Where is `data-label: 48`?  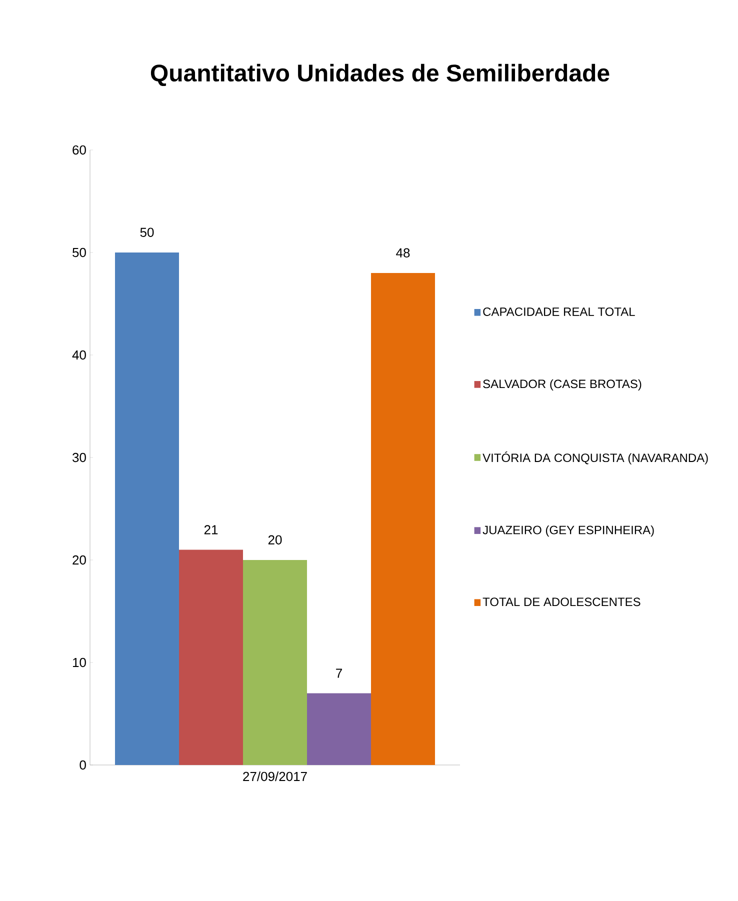
data-label: 48 is located at coordinates (403, 253).